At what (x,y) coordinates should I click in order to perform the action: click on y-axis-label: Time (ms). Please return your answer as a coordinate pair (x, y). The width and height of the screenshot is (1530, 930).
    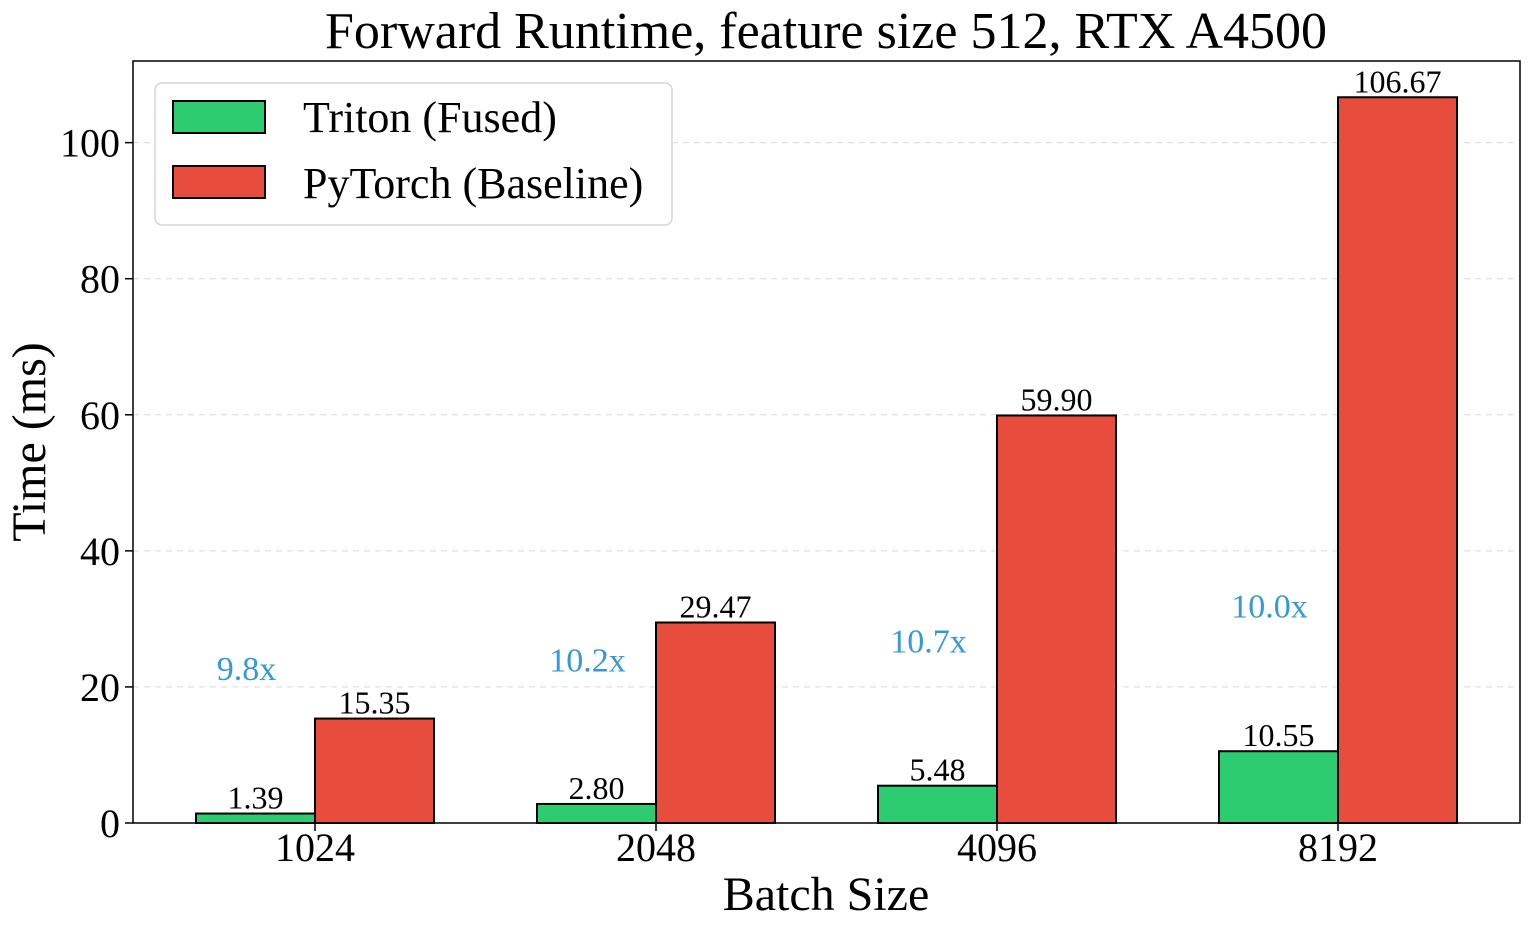
    Looking at the image, I should click on (29, 442).